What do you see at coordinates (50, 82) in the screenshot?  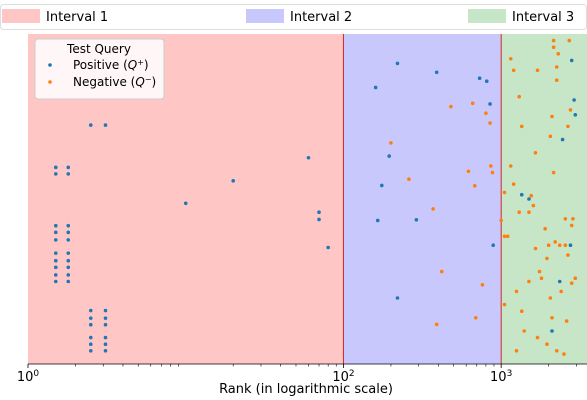 I see `negative-legend-marker` at bounding box center [50, 82].